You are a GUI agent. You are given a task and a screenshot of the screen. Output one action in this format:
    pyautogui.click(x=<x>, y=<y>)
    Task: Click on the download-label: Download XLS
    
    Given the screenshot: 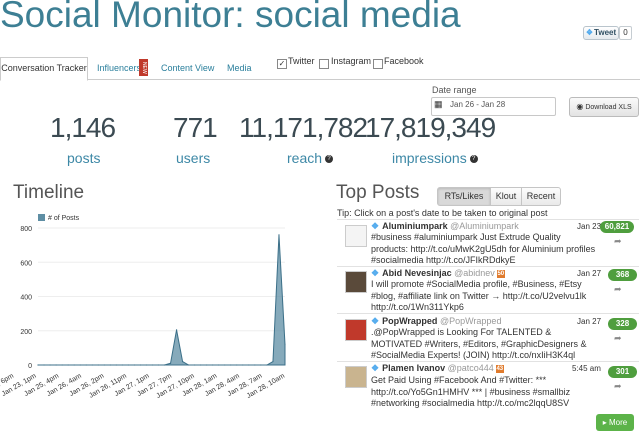 What is the action you would take?
    pyautogui.click(x=608, y=107)
    